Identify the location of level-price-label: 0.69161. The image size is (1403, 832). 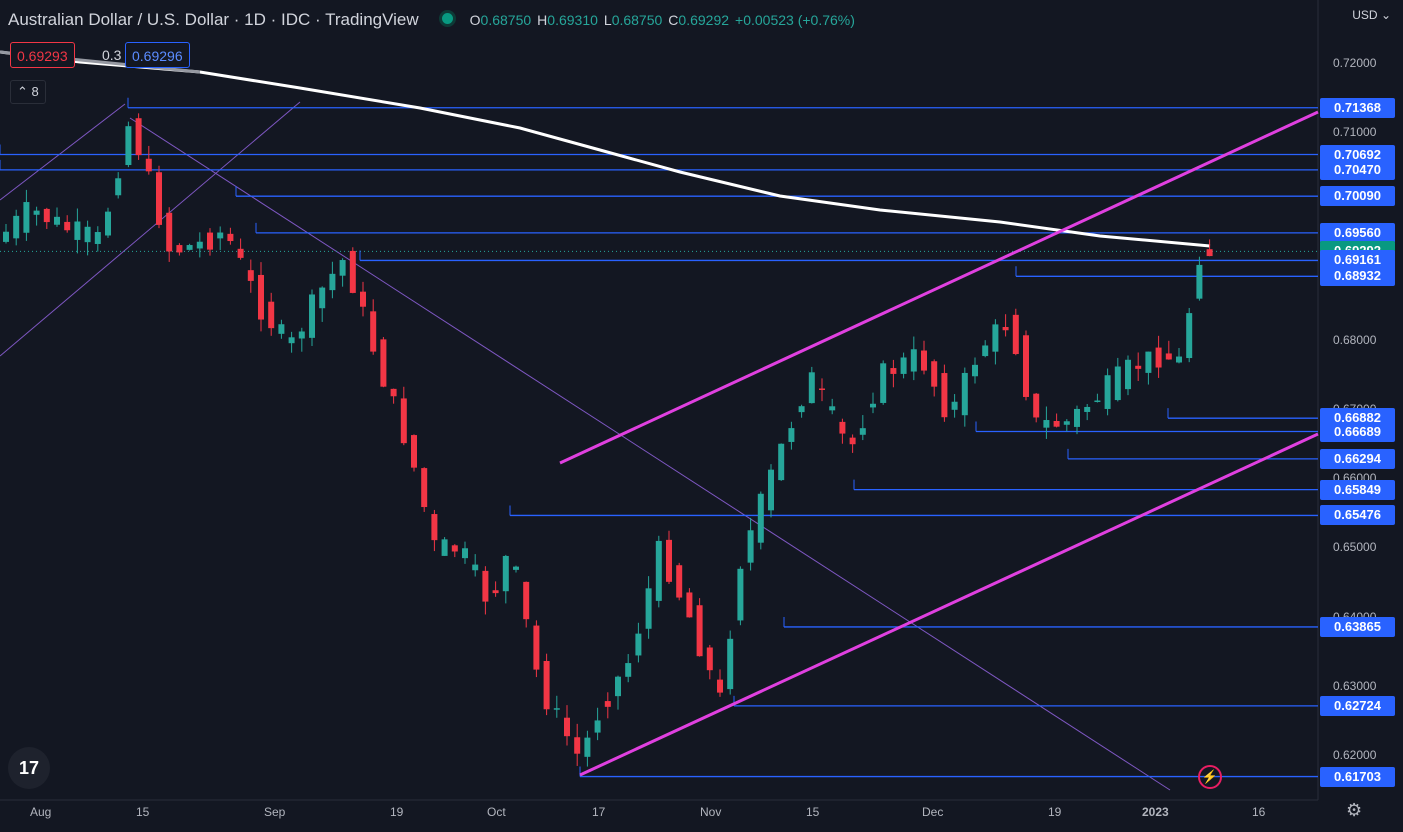
(1357, 260).